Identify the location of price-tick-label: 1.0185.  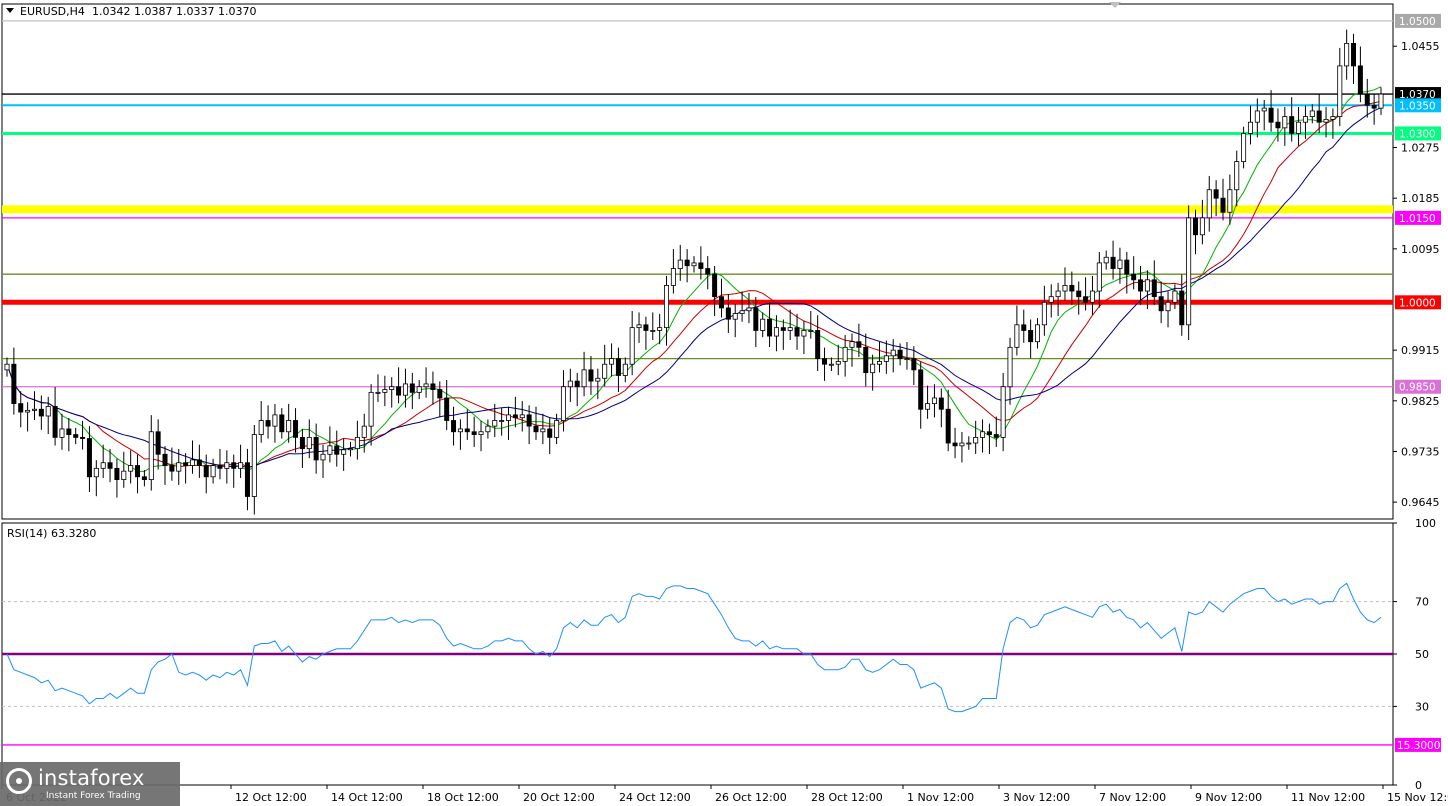
(1420, 198).